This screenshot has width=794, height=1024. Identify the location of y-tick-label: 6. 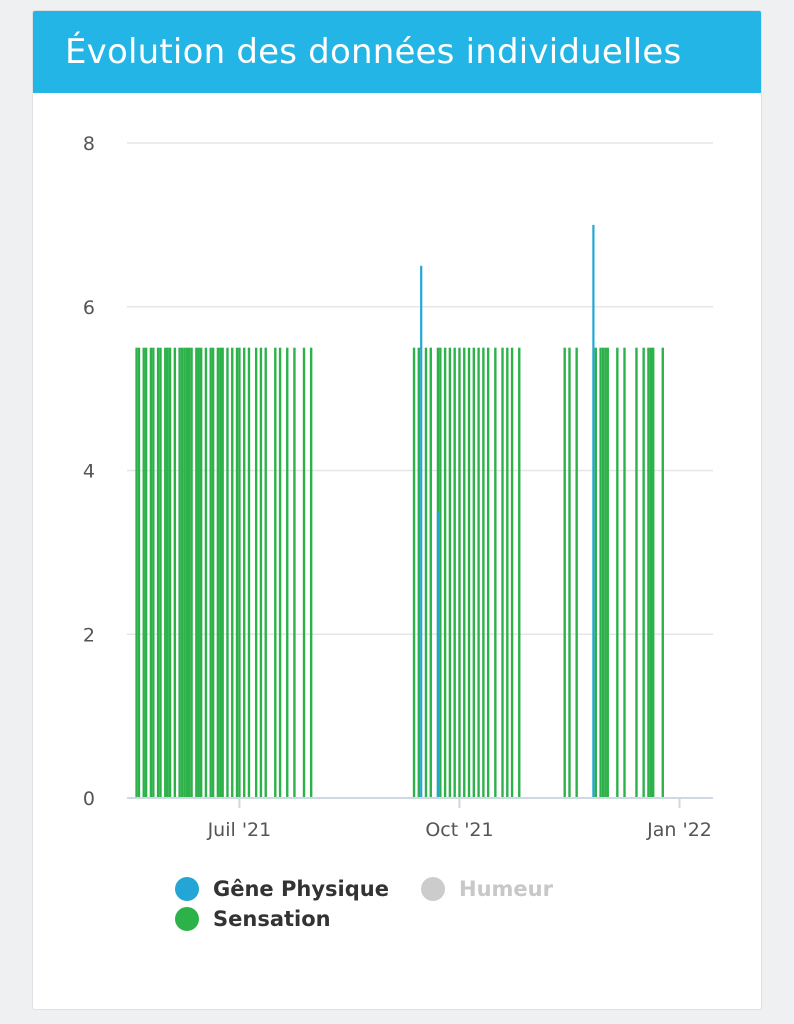
(89, 308).